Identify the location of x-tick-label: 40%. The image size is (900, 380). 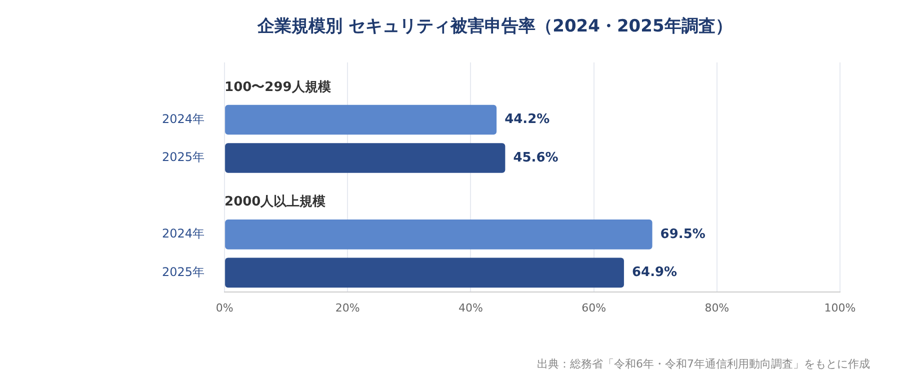
(470, 307).